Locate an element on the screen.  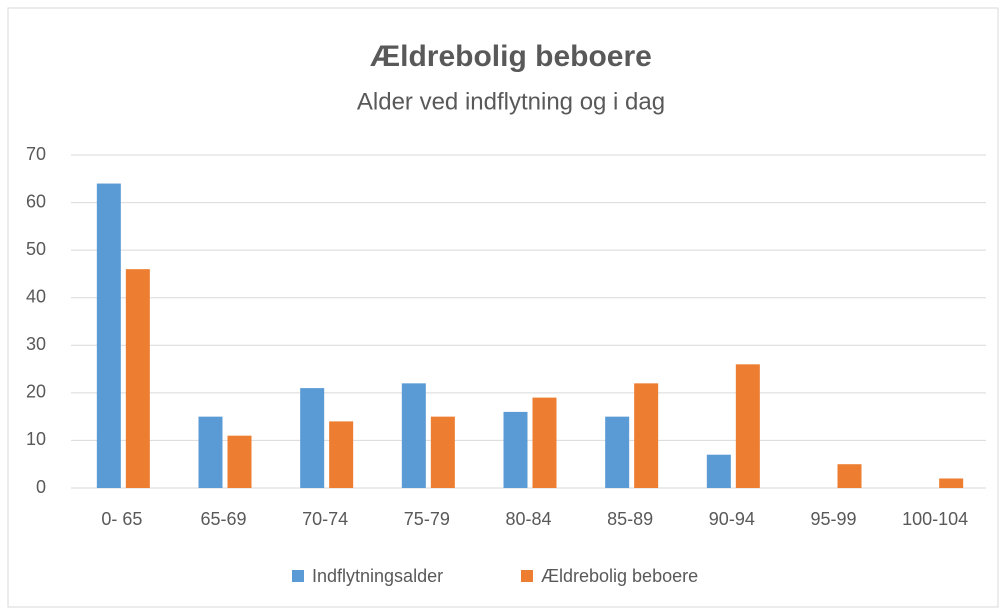
x-tick-label: 0- 65 is located at coordinates (121, 519).